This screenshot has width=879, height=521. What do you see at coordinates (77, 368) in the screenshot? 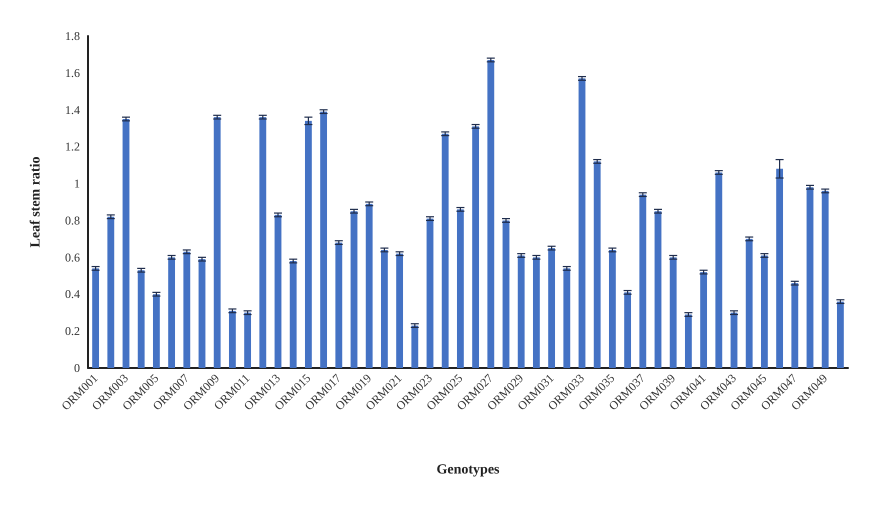
I see `y-tick-label: 0` at bounding box center [77, 368].